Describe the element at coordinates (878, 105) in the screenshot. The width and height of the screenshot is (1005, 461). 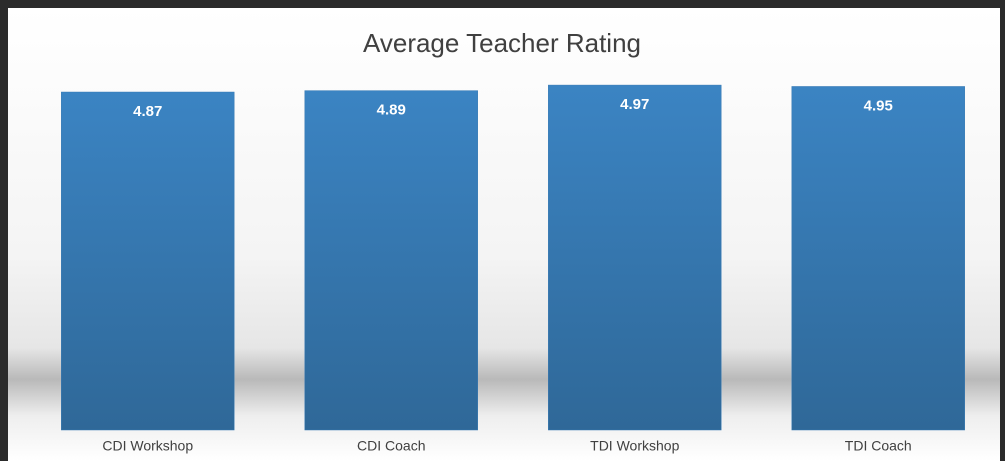
I see `data-label: 4.95` at that location.